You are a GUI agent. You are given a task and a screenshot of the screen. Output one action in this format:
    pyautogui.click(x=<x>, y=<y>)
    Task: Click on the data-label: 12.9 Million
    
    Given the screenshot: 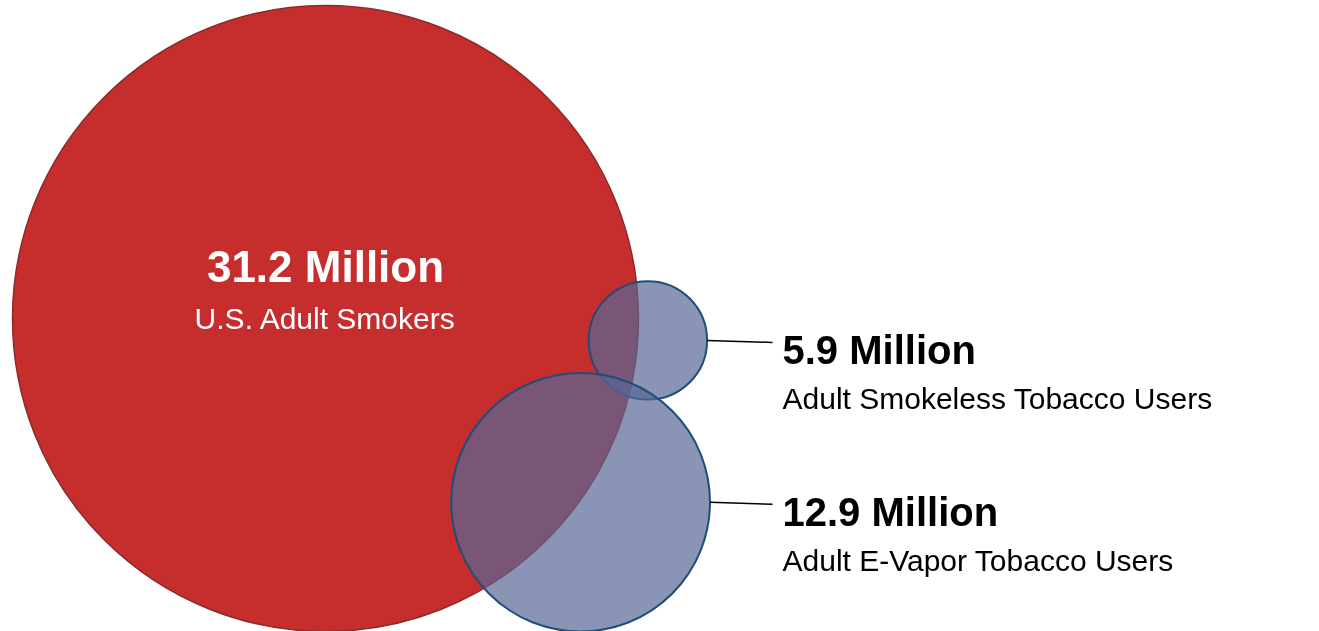 What is the action you would take?
    pyautogui.click(x=890, y=512)
    